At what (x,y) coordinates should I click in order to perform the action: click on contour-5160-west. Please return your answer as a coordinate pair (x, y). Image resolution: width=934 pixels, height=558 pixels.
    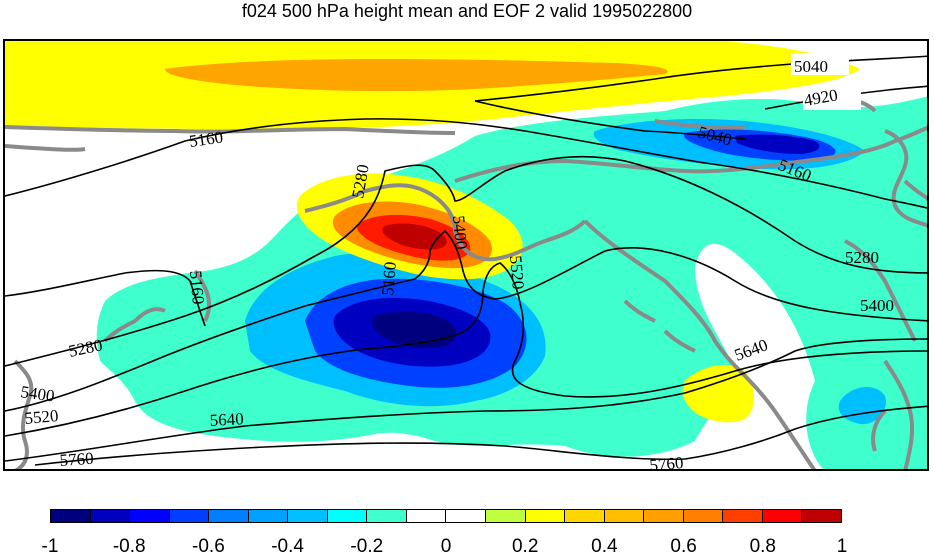
    Looking at the image, I should click on (105, 298).